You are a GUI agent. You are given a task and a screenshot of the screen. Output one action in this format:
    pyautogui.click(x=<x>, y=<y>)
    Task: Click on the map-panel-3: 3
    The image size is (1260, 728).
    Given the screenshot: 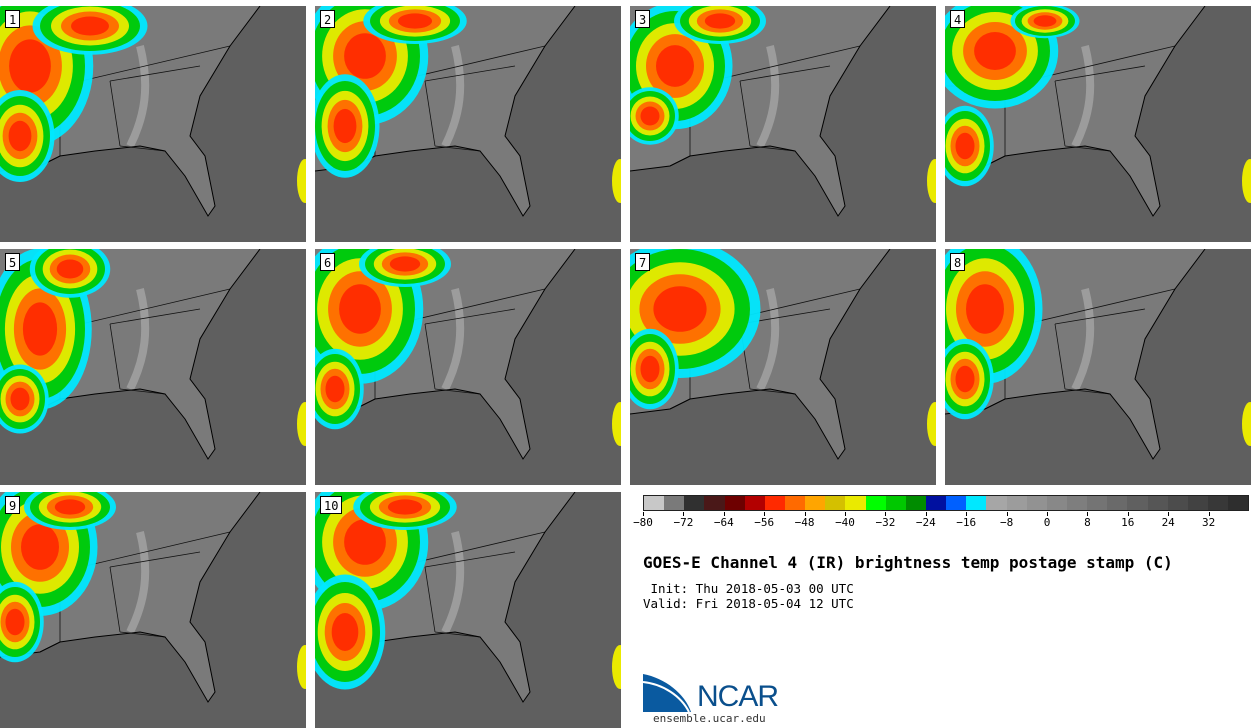 What is the action you would take?
    pyautogui.click(x=783, y=124)
    